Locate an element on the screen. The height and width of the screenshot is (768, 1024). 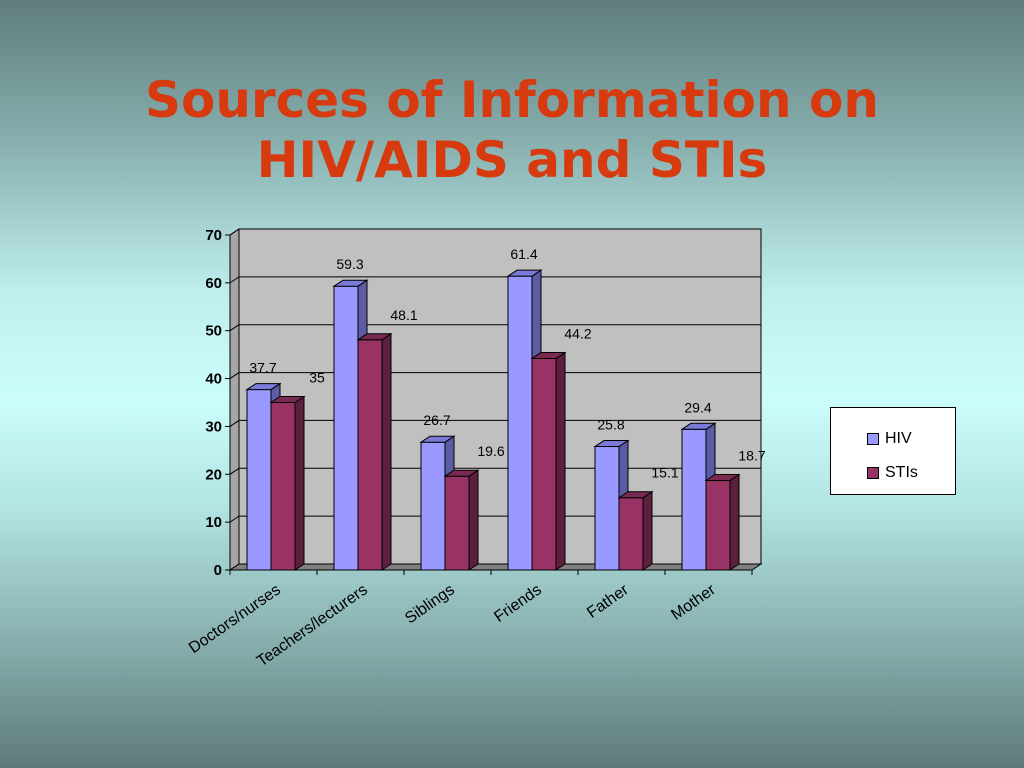
legend-swatch-hiv is located at coordinates (873, 439).